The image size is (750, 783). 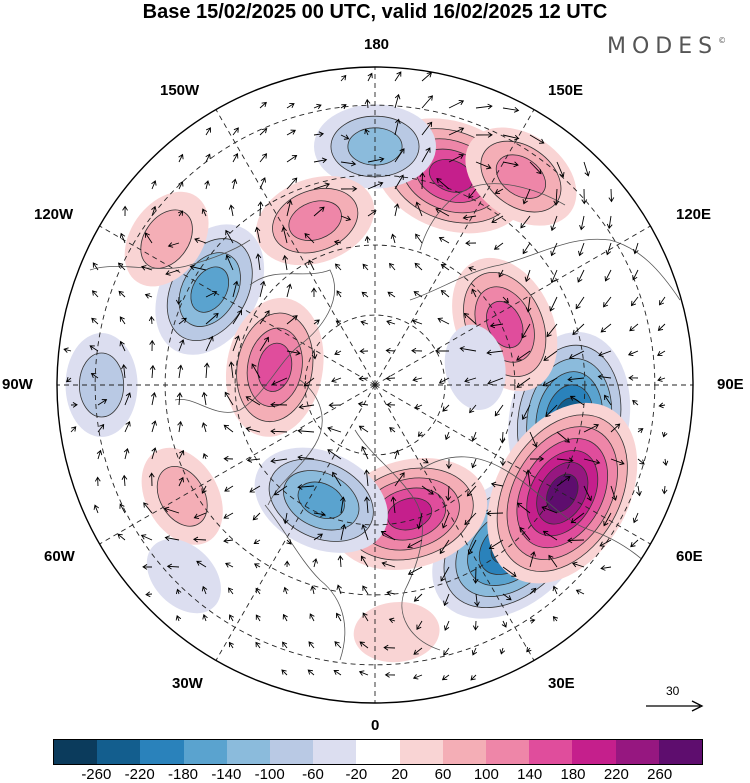 I want to click on colorbar-tick-label: 100, so click(x=486, y=774).